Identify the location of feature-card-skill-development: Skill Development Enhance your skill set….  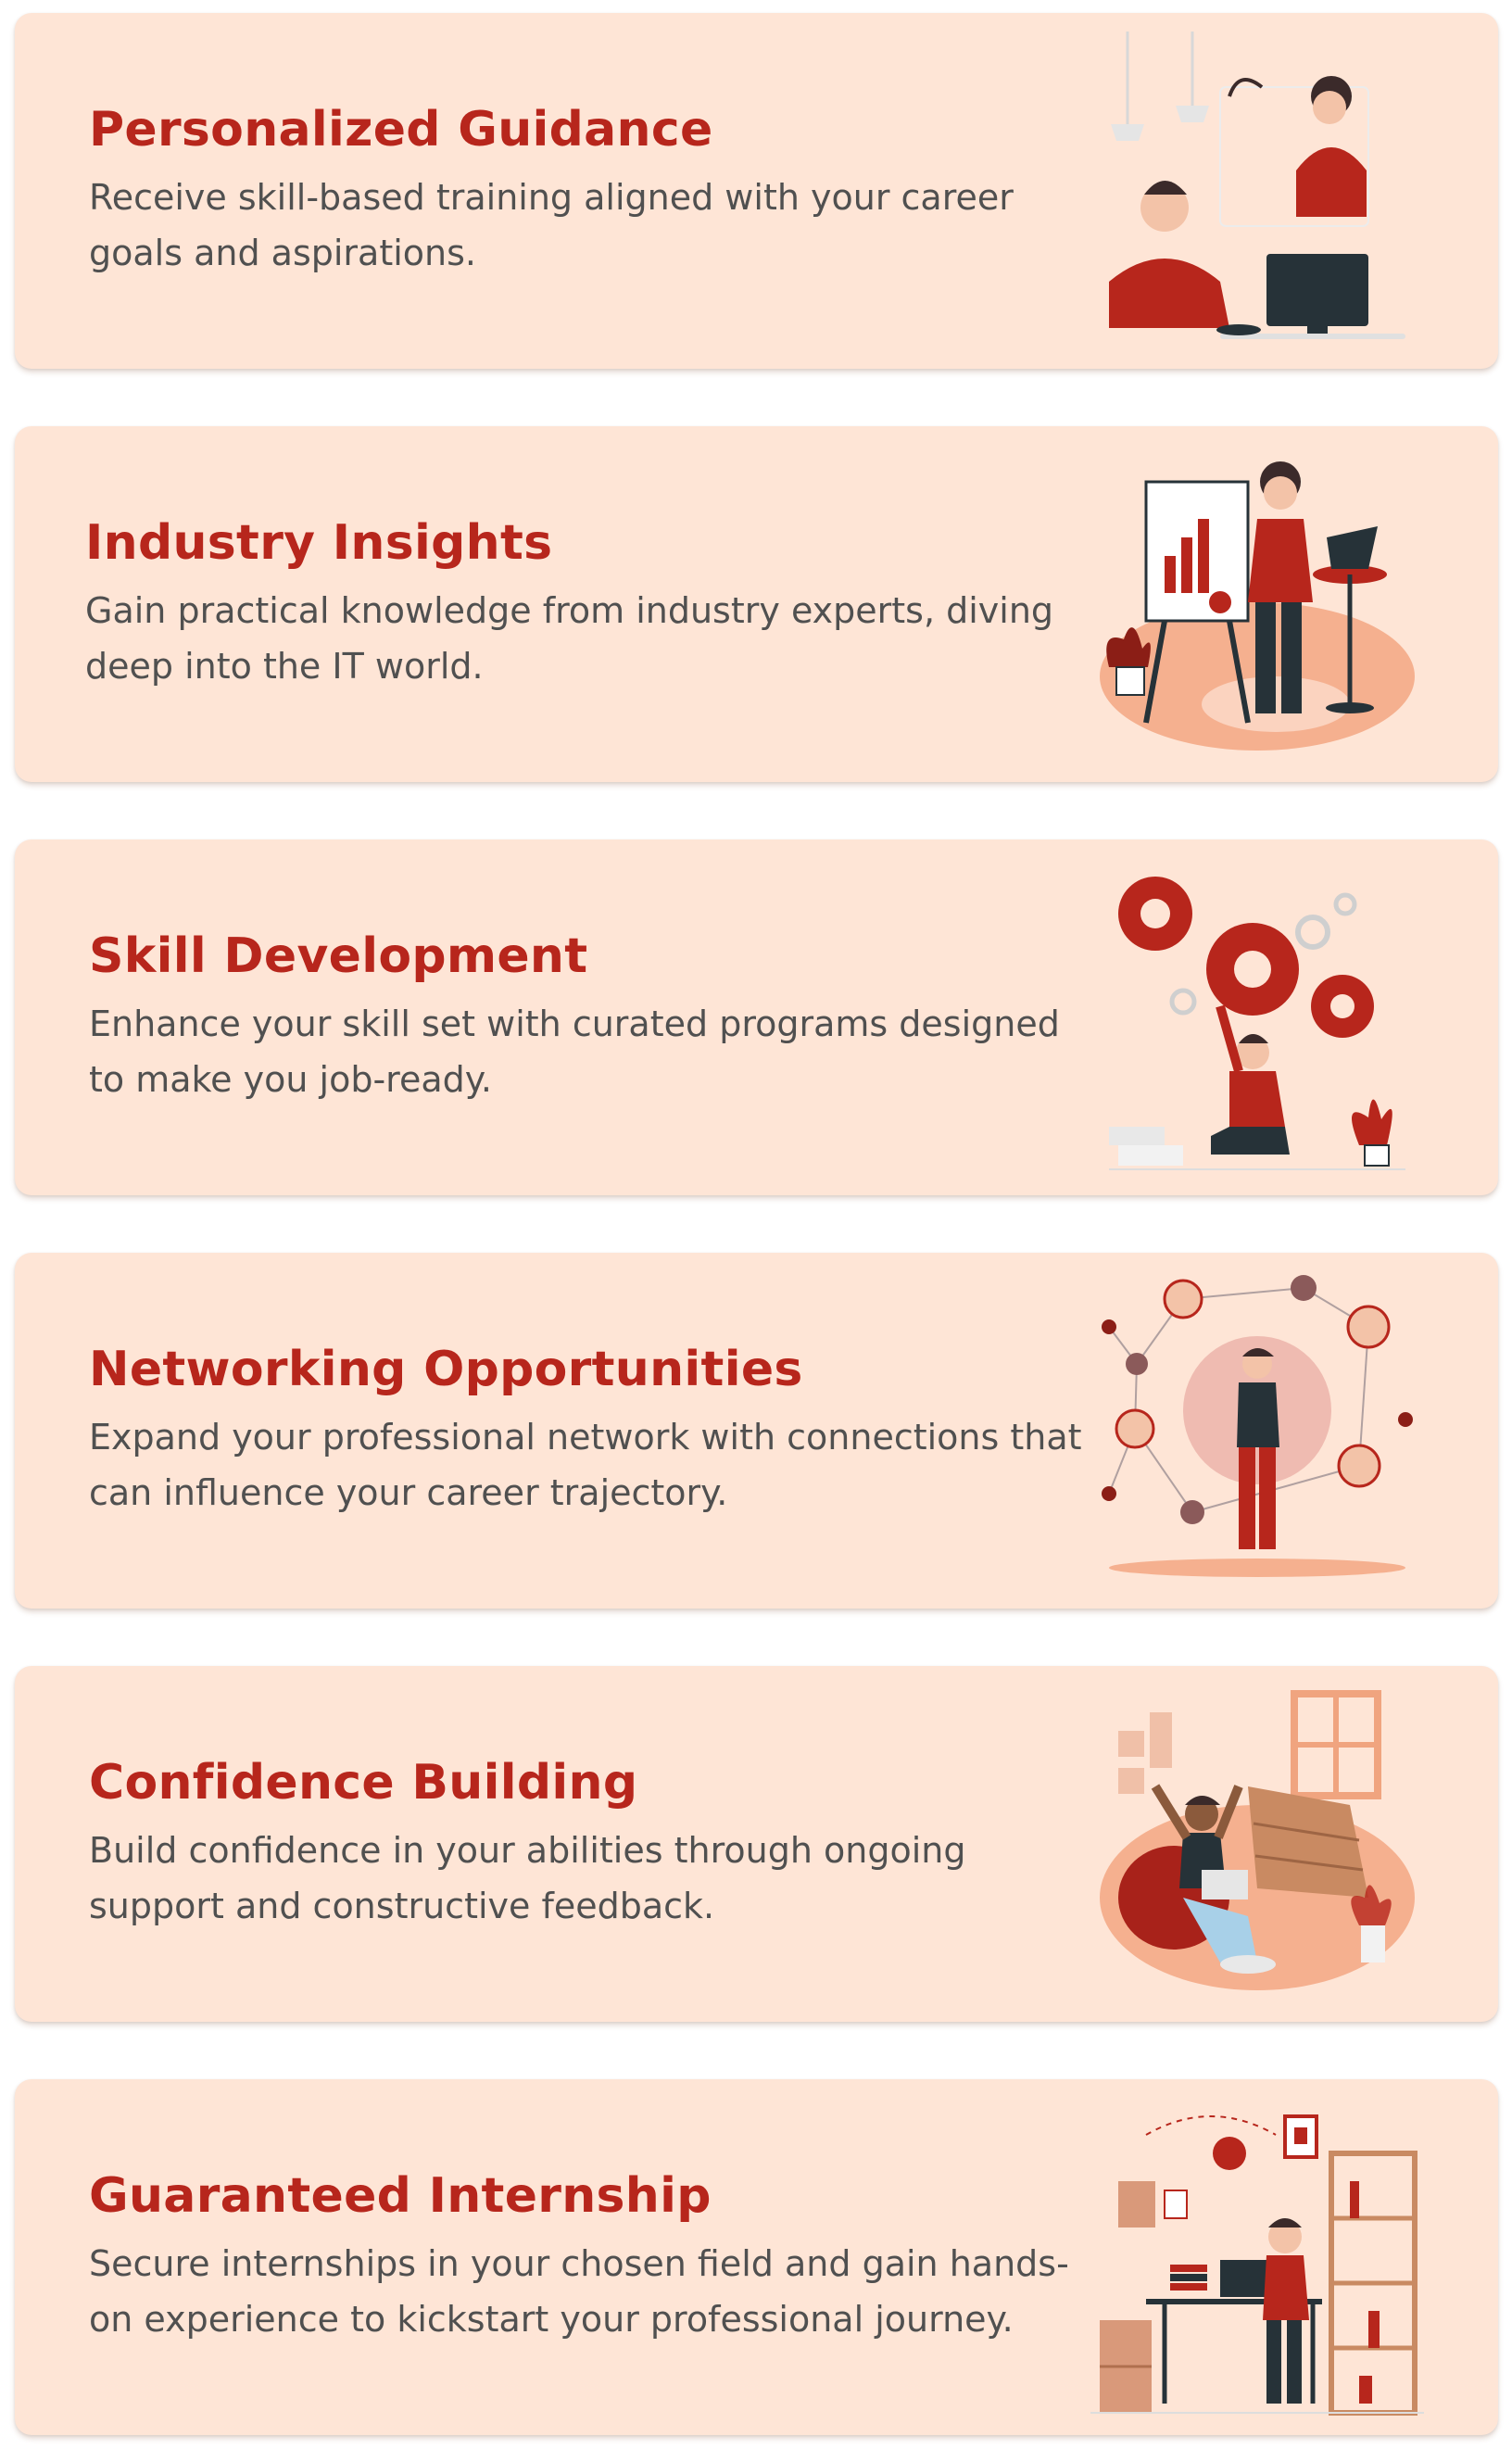
(756, 1017).